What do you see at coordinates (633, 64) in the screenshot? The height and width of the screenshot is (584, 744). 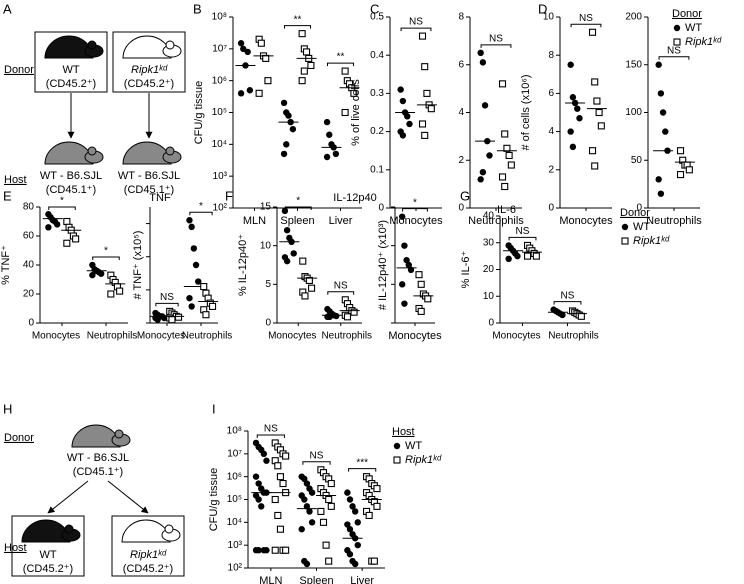 I see `y-tick-label: 150` at bounding box center [633, 64].